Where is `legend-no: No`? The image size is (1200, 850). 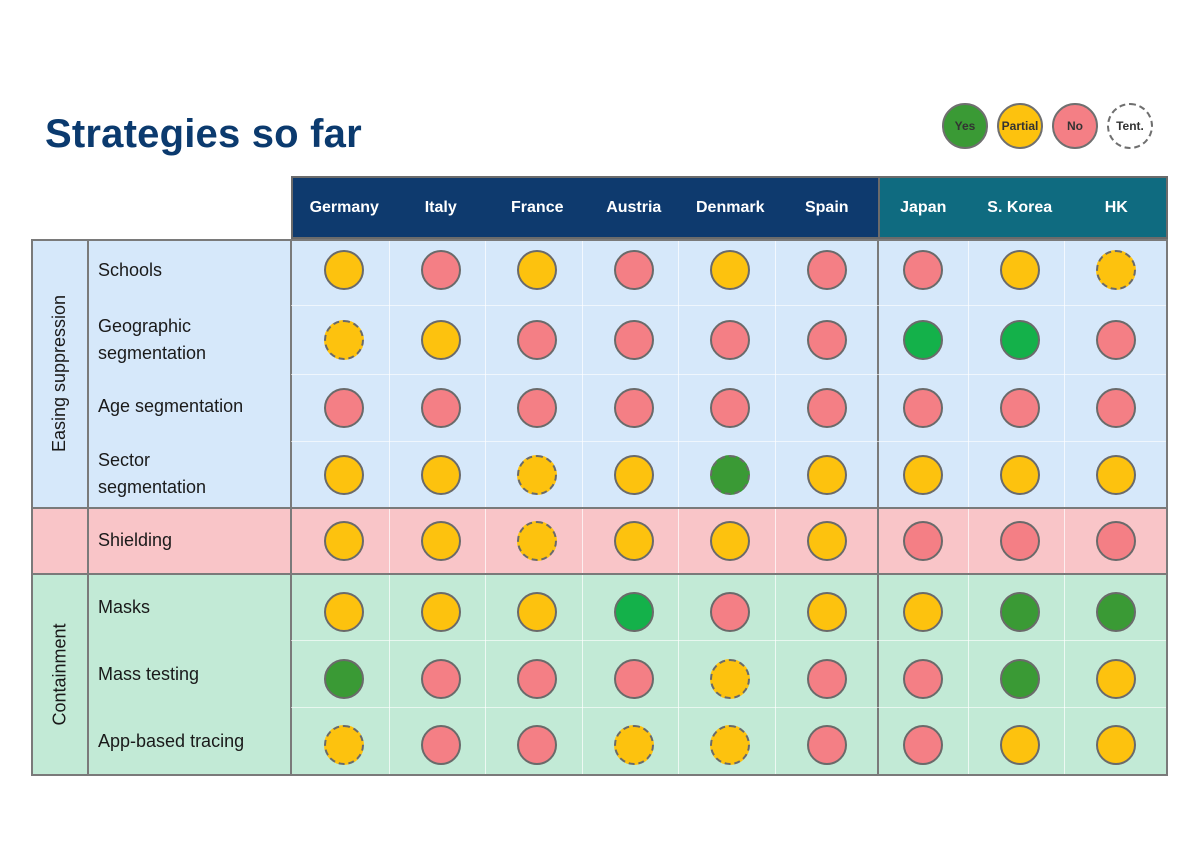
legend-no: No is located at coordinates (1075, 126).